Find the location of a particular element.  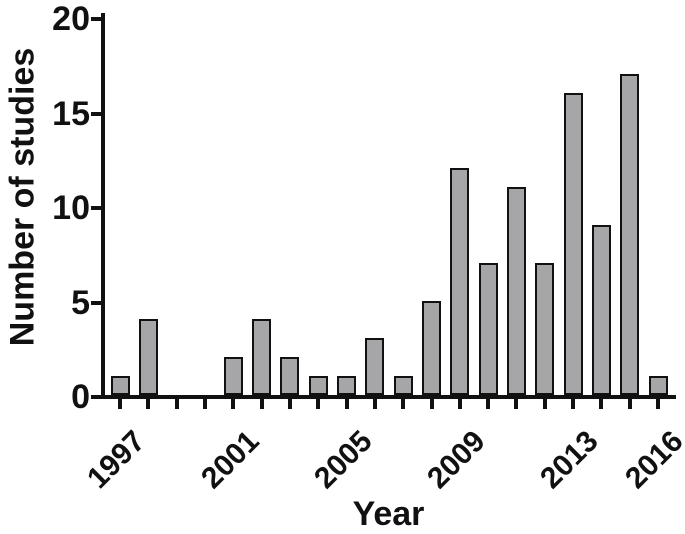

bar-2012 is located at coordinates (545, 328).